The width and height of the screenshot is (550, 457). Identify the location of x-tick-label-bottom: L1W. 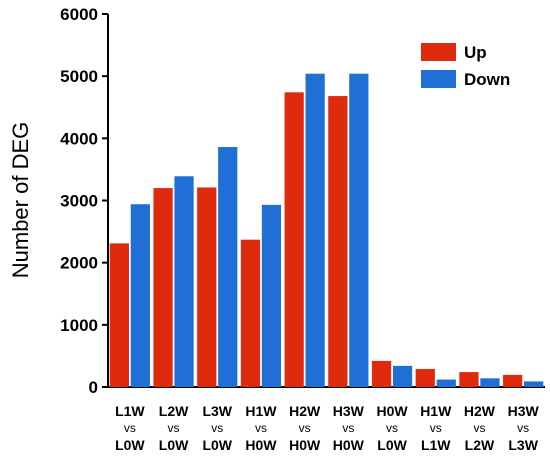
(436, 445).